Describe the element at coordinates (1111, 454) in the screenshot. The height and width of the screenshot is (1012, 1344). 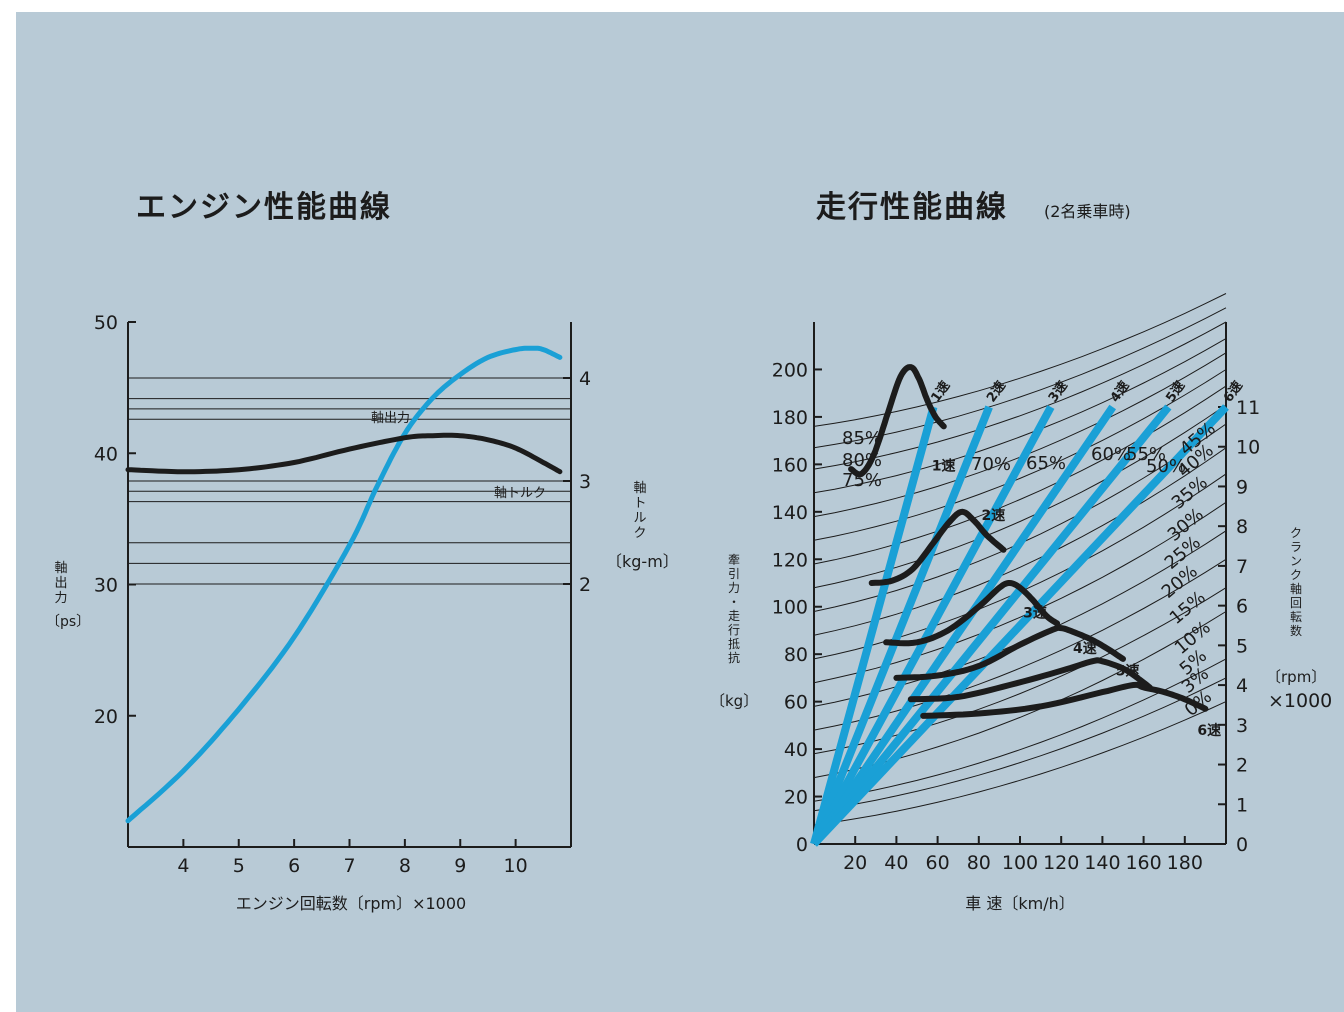
I see `grade-label: 60%` at that location.